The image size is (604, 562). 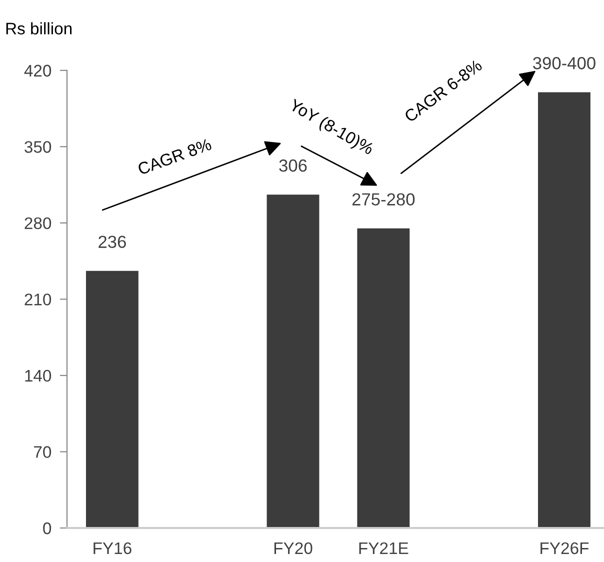 I want to click on y-tick-label: 350, so click(x=38, y=147).